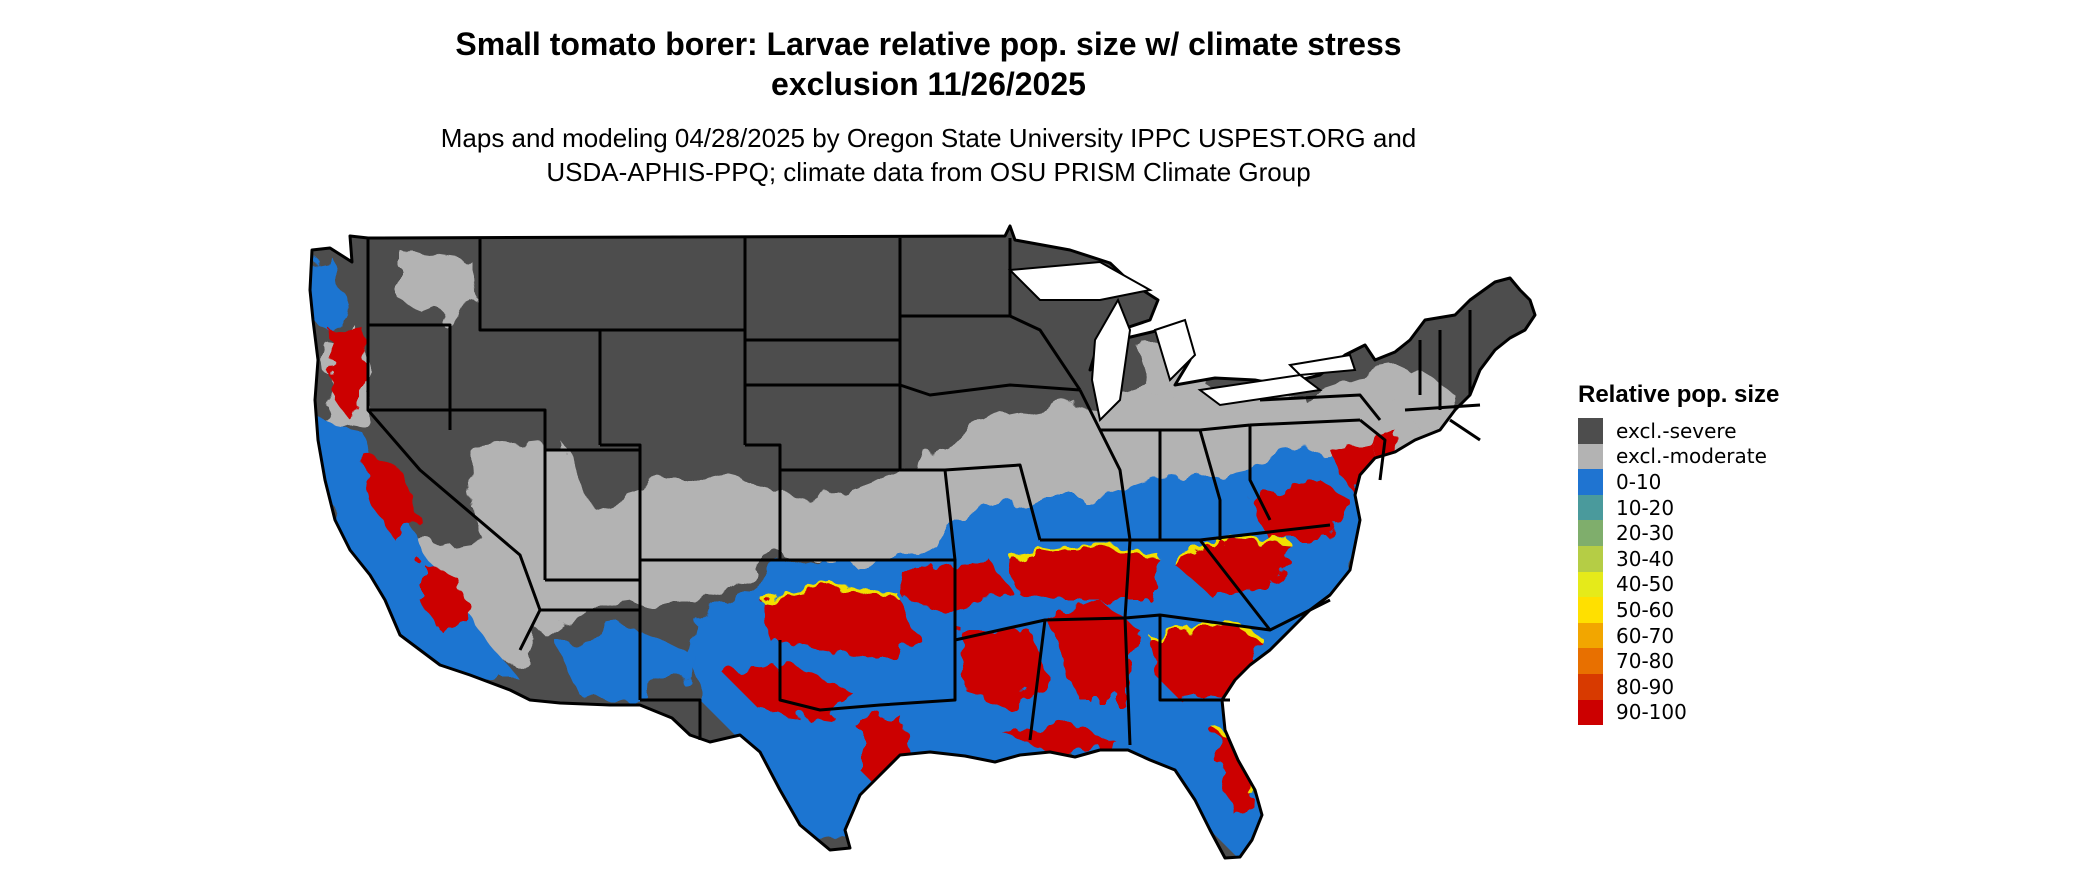  What do you see at coordinates (1645, 686) in the screenshot?
I see `legend-label: 80-90` at bounding box center [1645, 686].